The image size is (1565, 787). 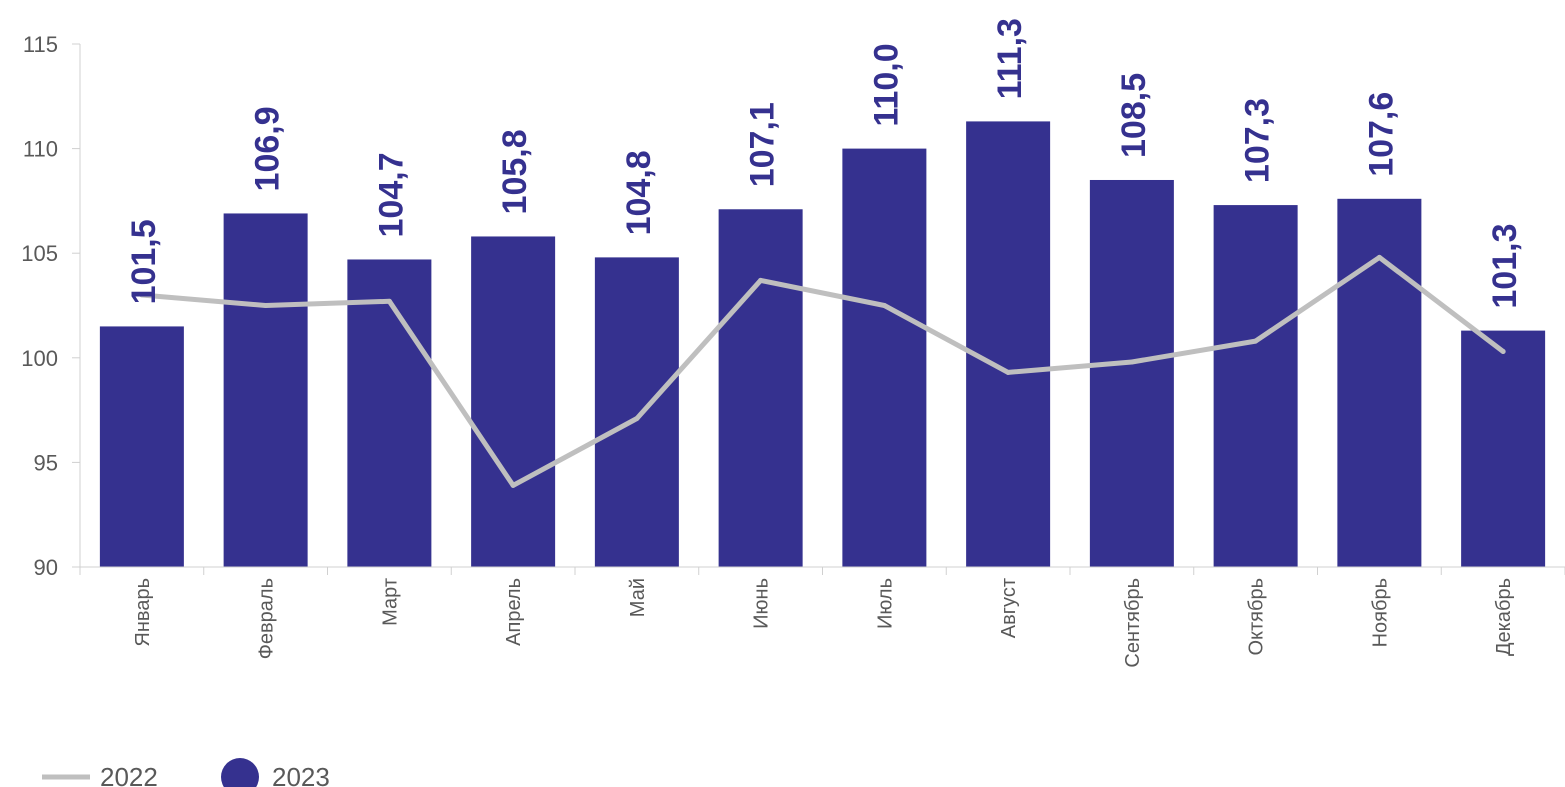 What do you see at coordinates (39, 358) in the screenshot?
I see `y-tick-label: 100` at bounding box center [39, 358].